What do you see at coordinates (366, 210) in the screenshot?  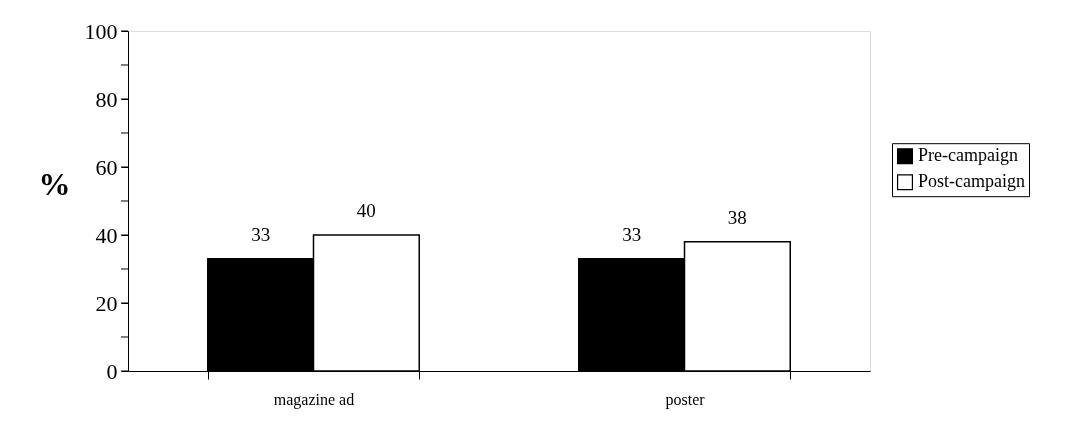 I see `data-label: 40` at bounding box center [366, 210].